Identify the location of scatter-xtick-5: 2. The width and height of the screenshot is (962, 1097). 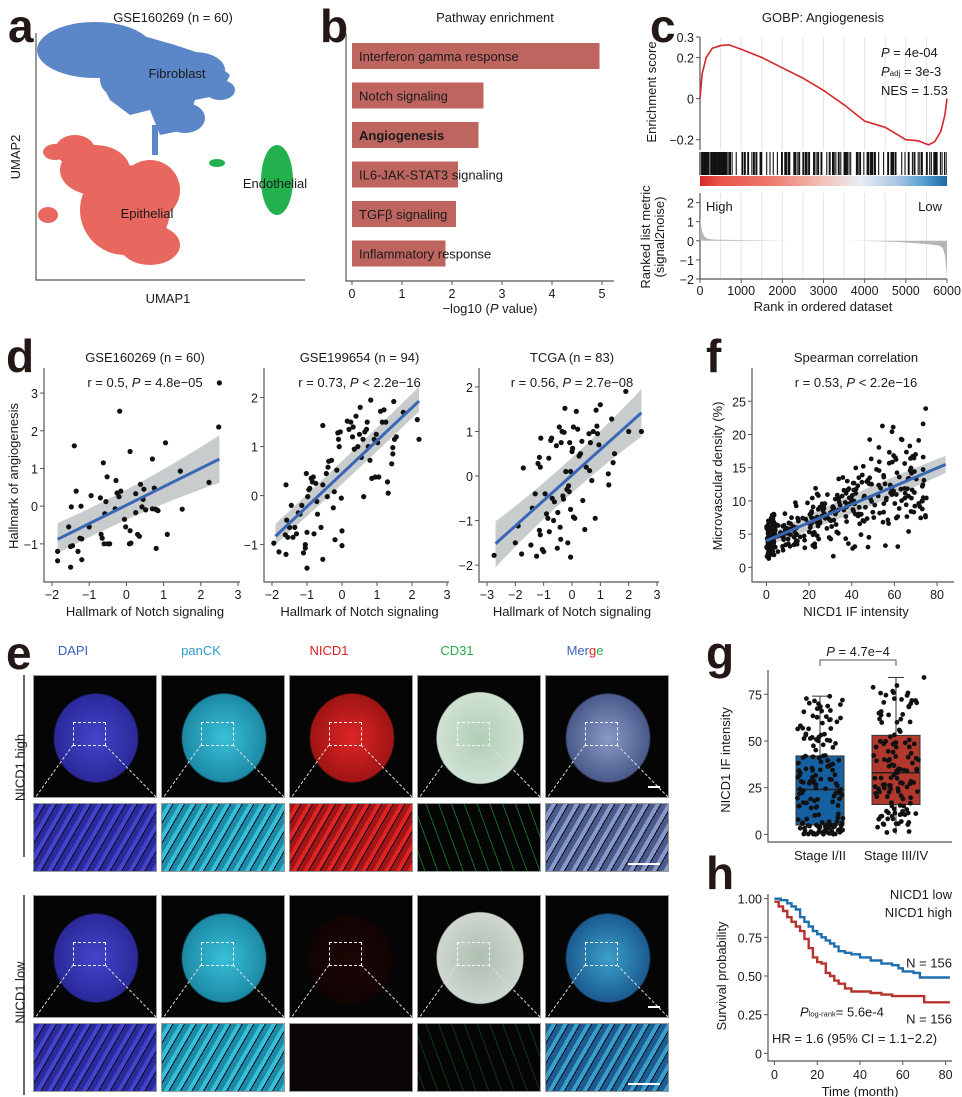
(628, 595).